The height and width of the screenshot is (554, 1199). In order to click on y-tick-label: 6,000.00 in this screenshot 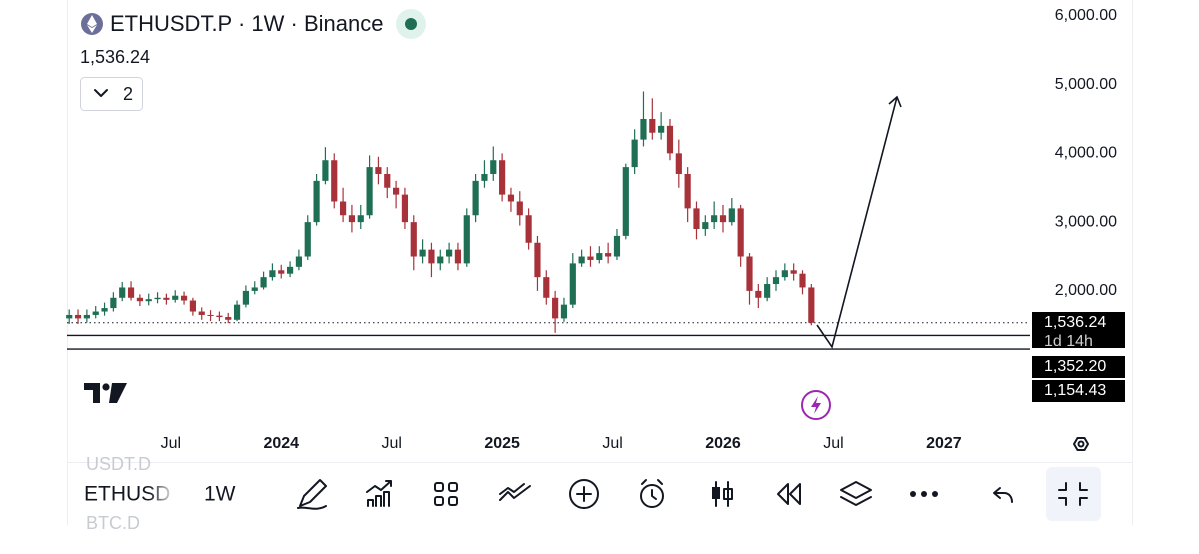, I will do `click(1086, 15)`.